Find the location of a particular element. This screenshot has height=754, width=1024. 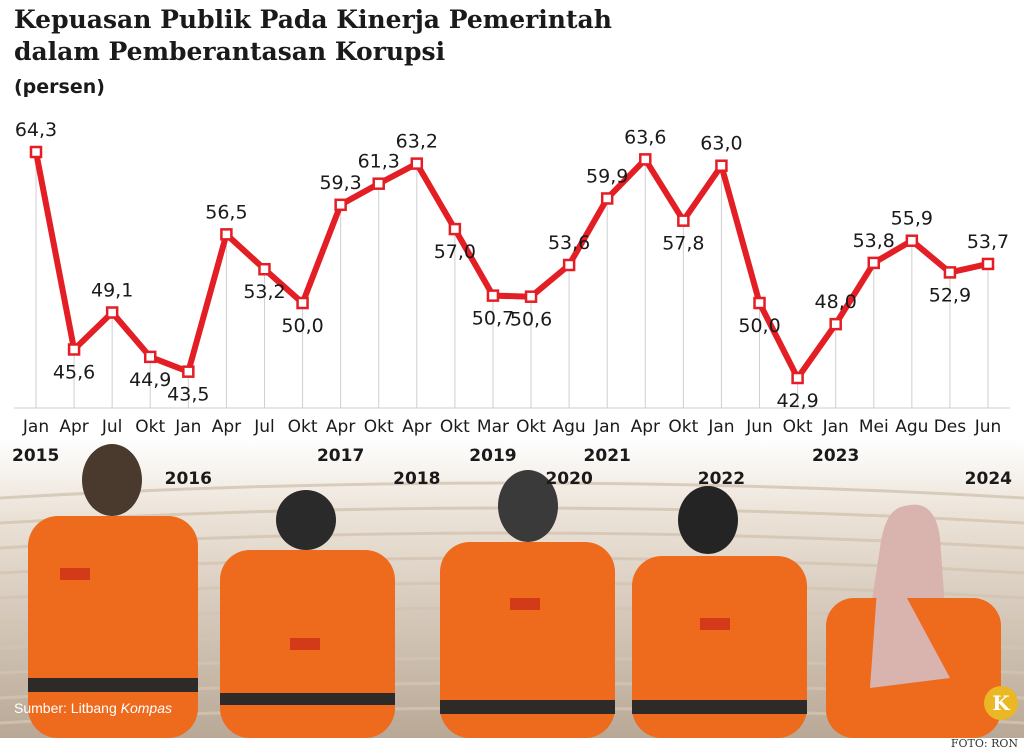

unit-label: (persen) is located at coordinates (59, 87).